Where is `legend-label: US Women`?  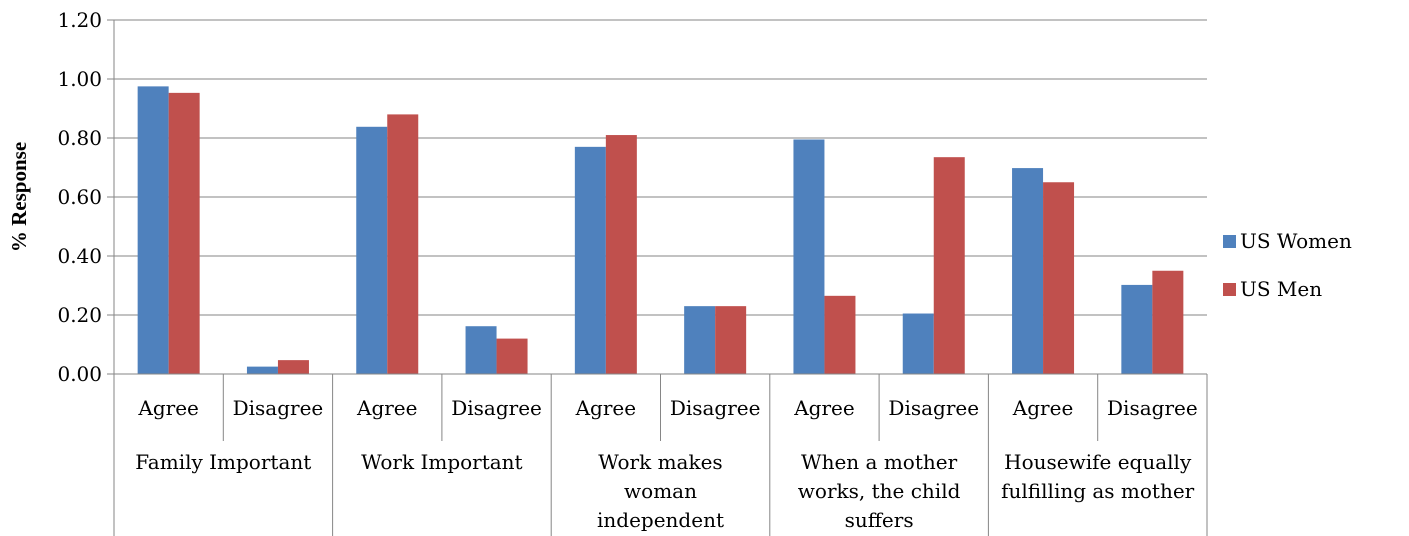 legend-label: US Women is located at coordinates (1296, 241).